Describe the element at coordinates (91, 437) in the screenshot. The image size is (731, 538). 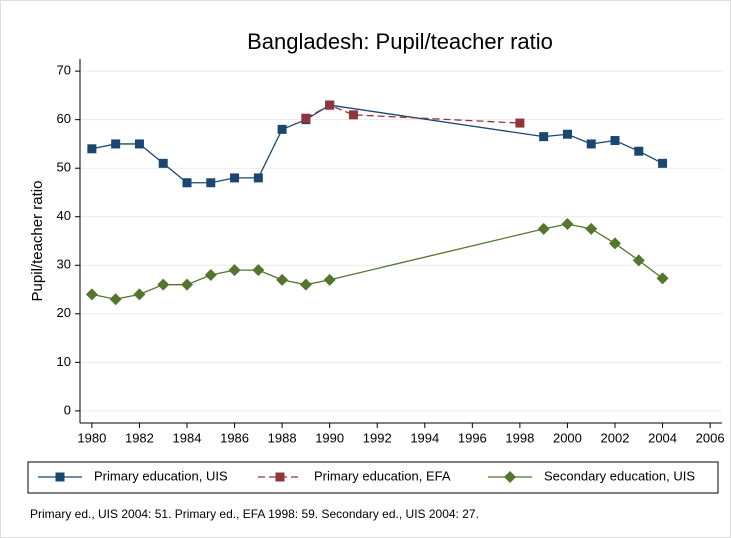
I see `x-tick-label: 1980` at that location.